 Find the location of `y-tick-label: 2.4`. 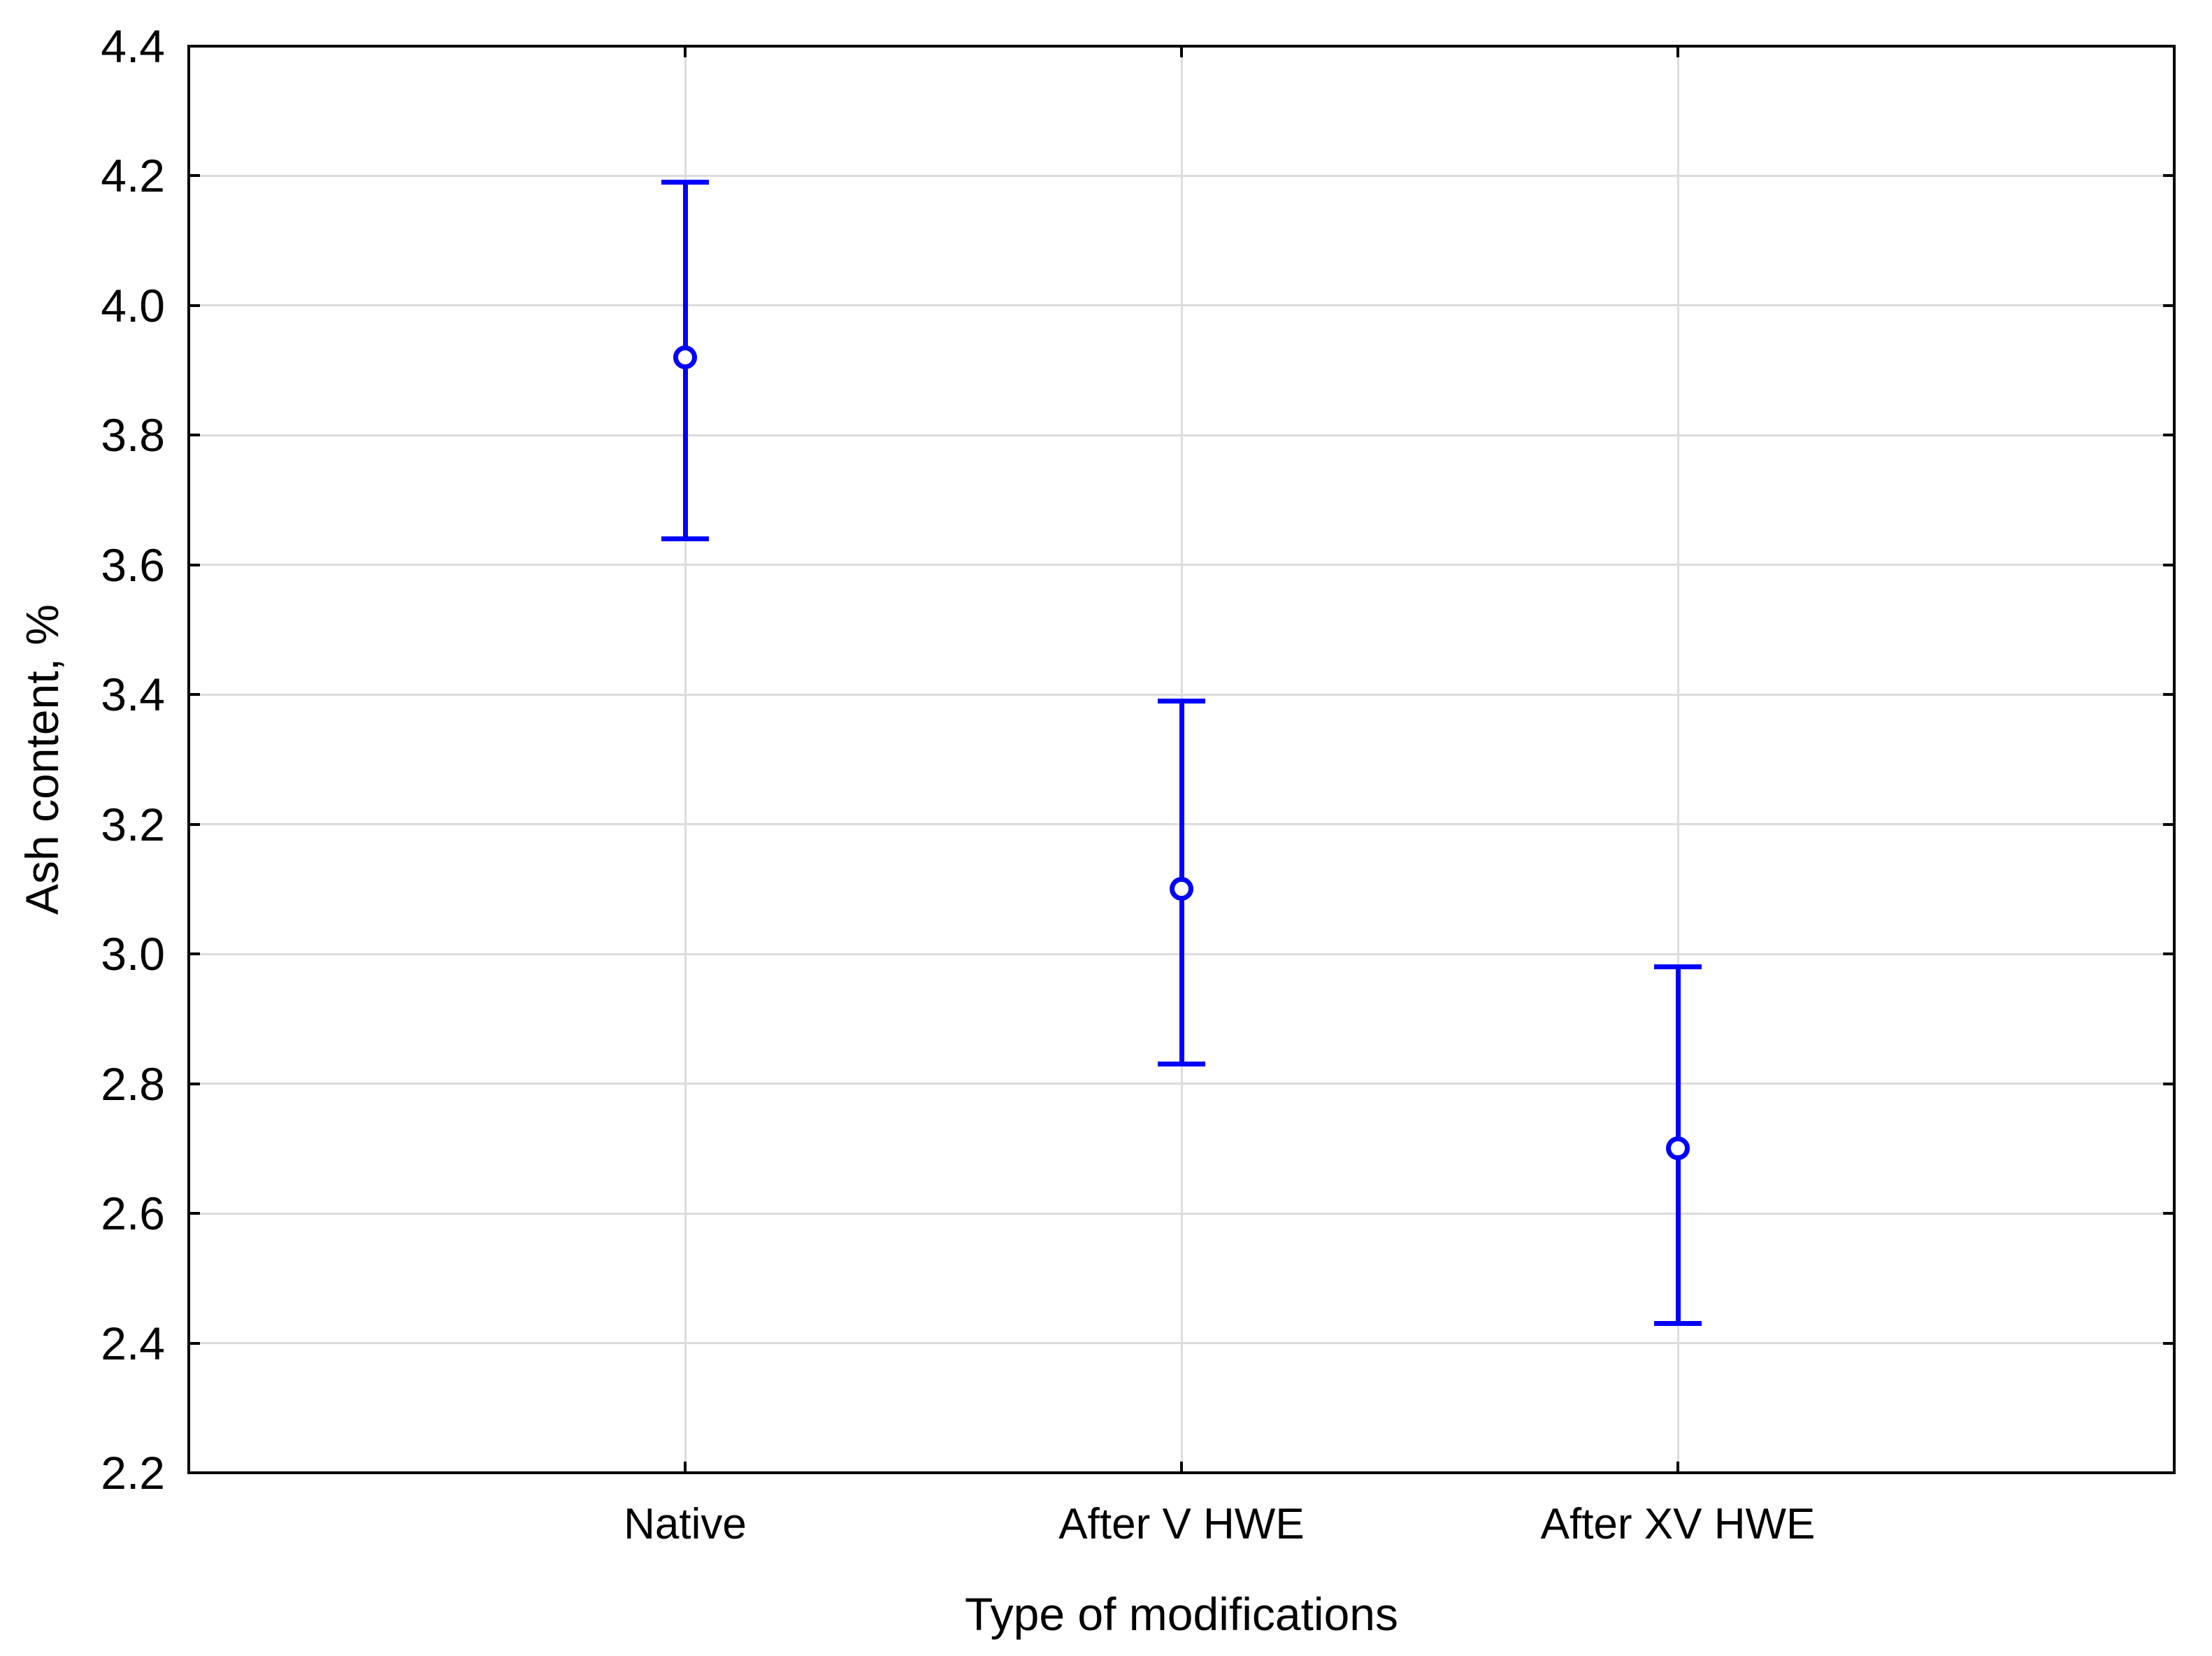

y-tick-label: 2.4 is located at coordinates (133, 1343).